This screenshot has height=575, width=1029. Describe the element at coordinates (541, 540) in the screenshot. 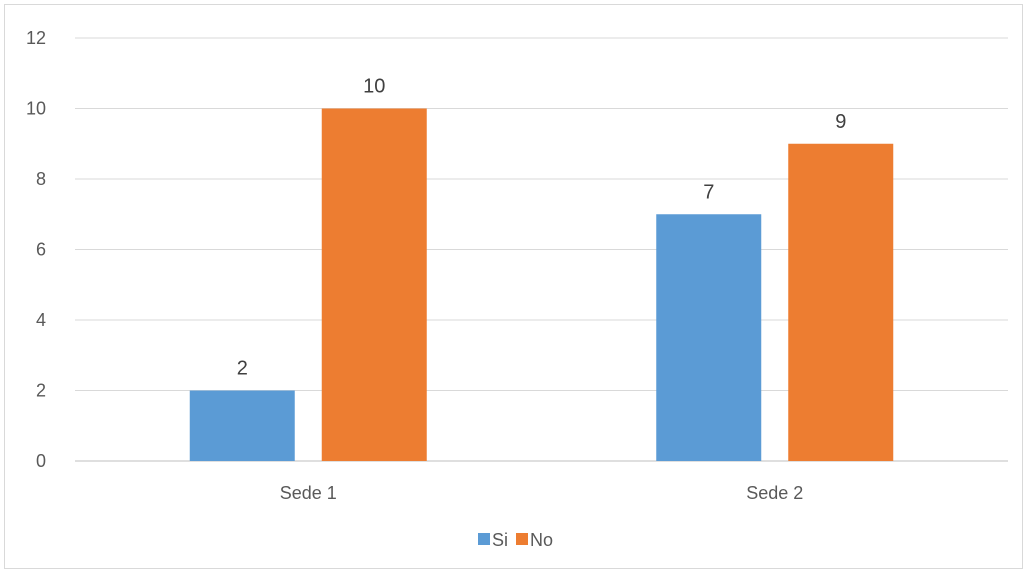

I see `legend-label-no: No` at that location.